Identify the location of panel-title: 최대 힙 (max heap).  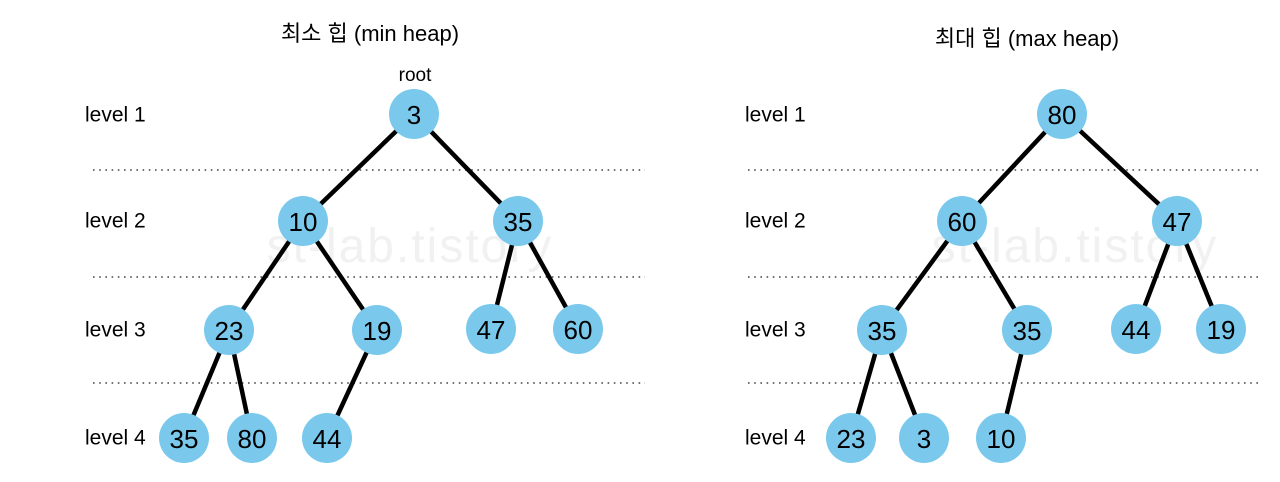
(1027, 38).